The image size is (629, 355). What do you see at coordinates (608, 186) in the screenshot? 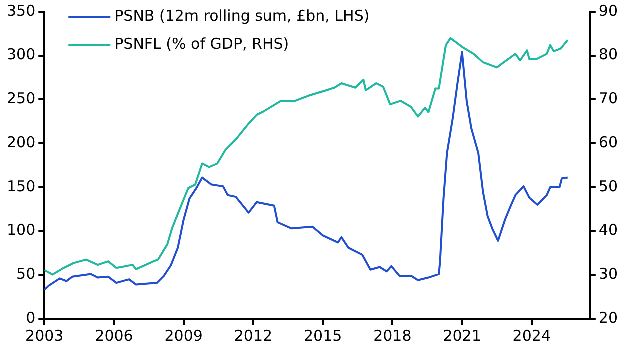
I see `y2-tick-label: 50` at bounding box center [608, 186].